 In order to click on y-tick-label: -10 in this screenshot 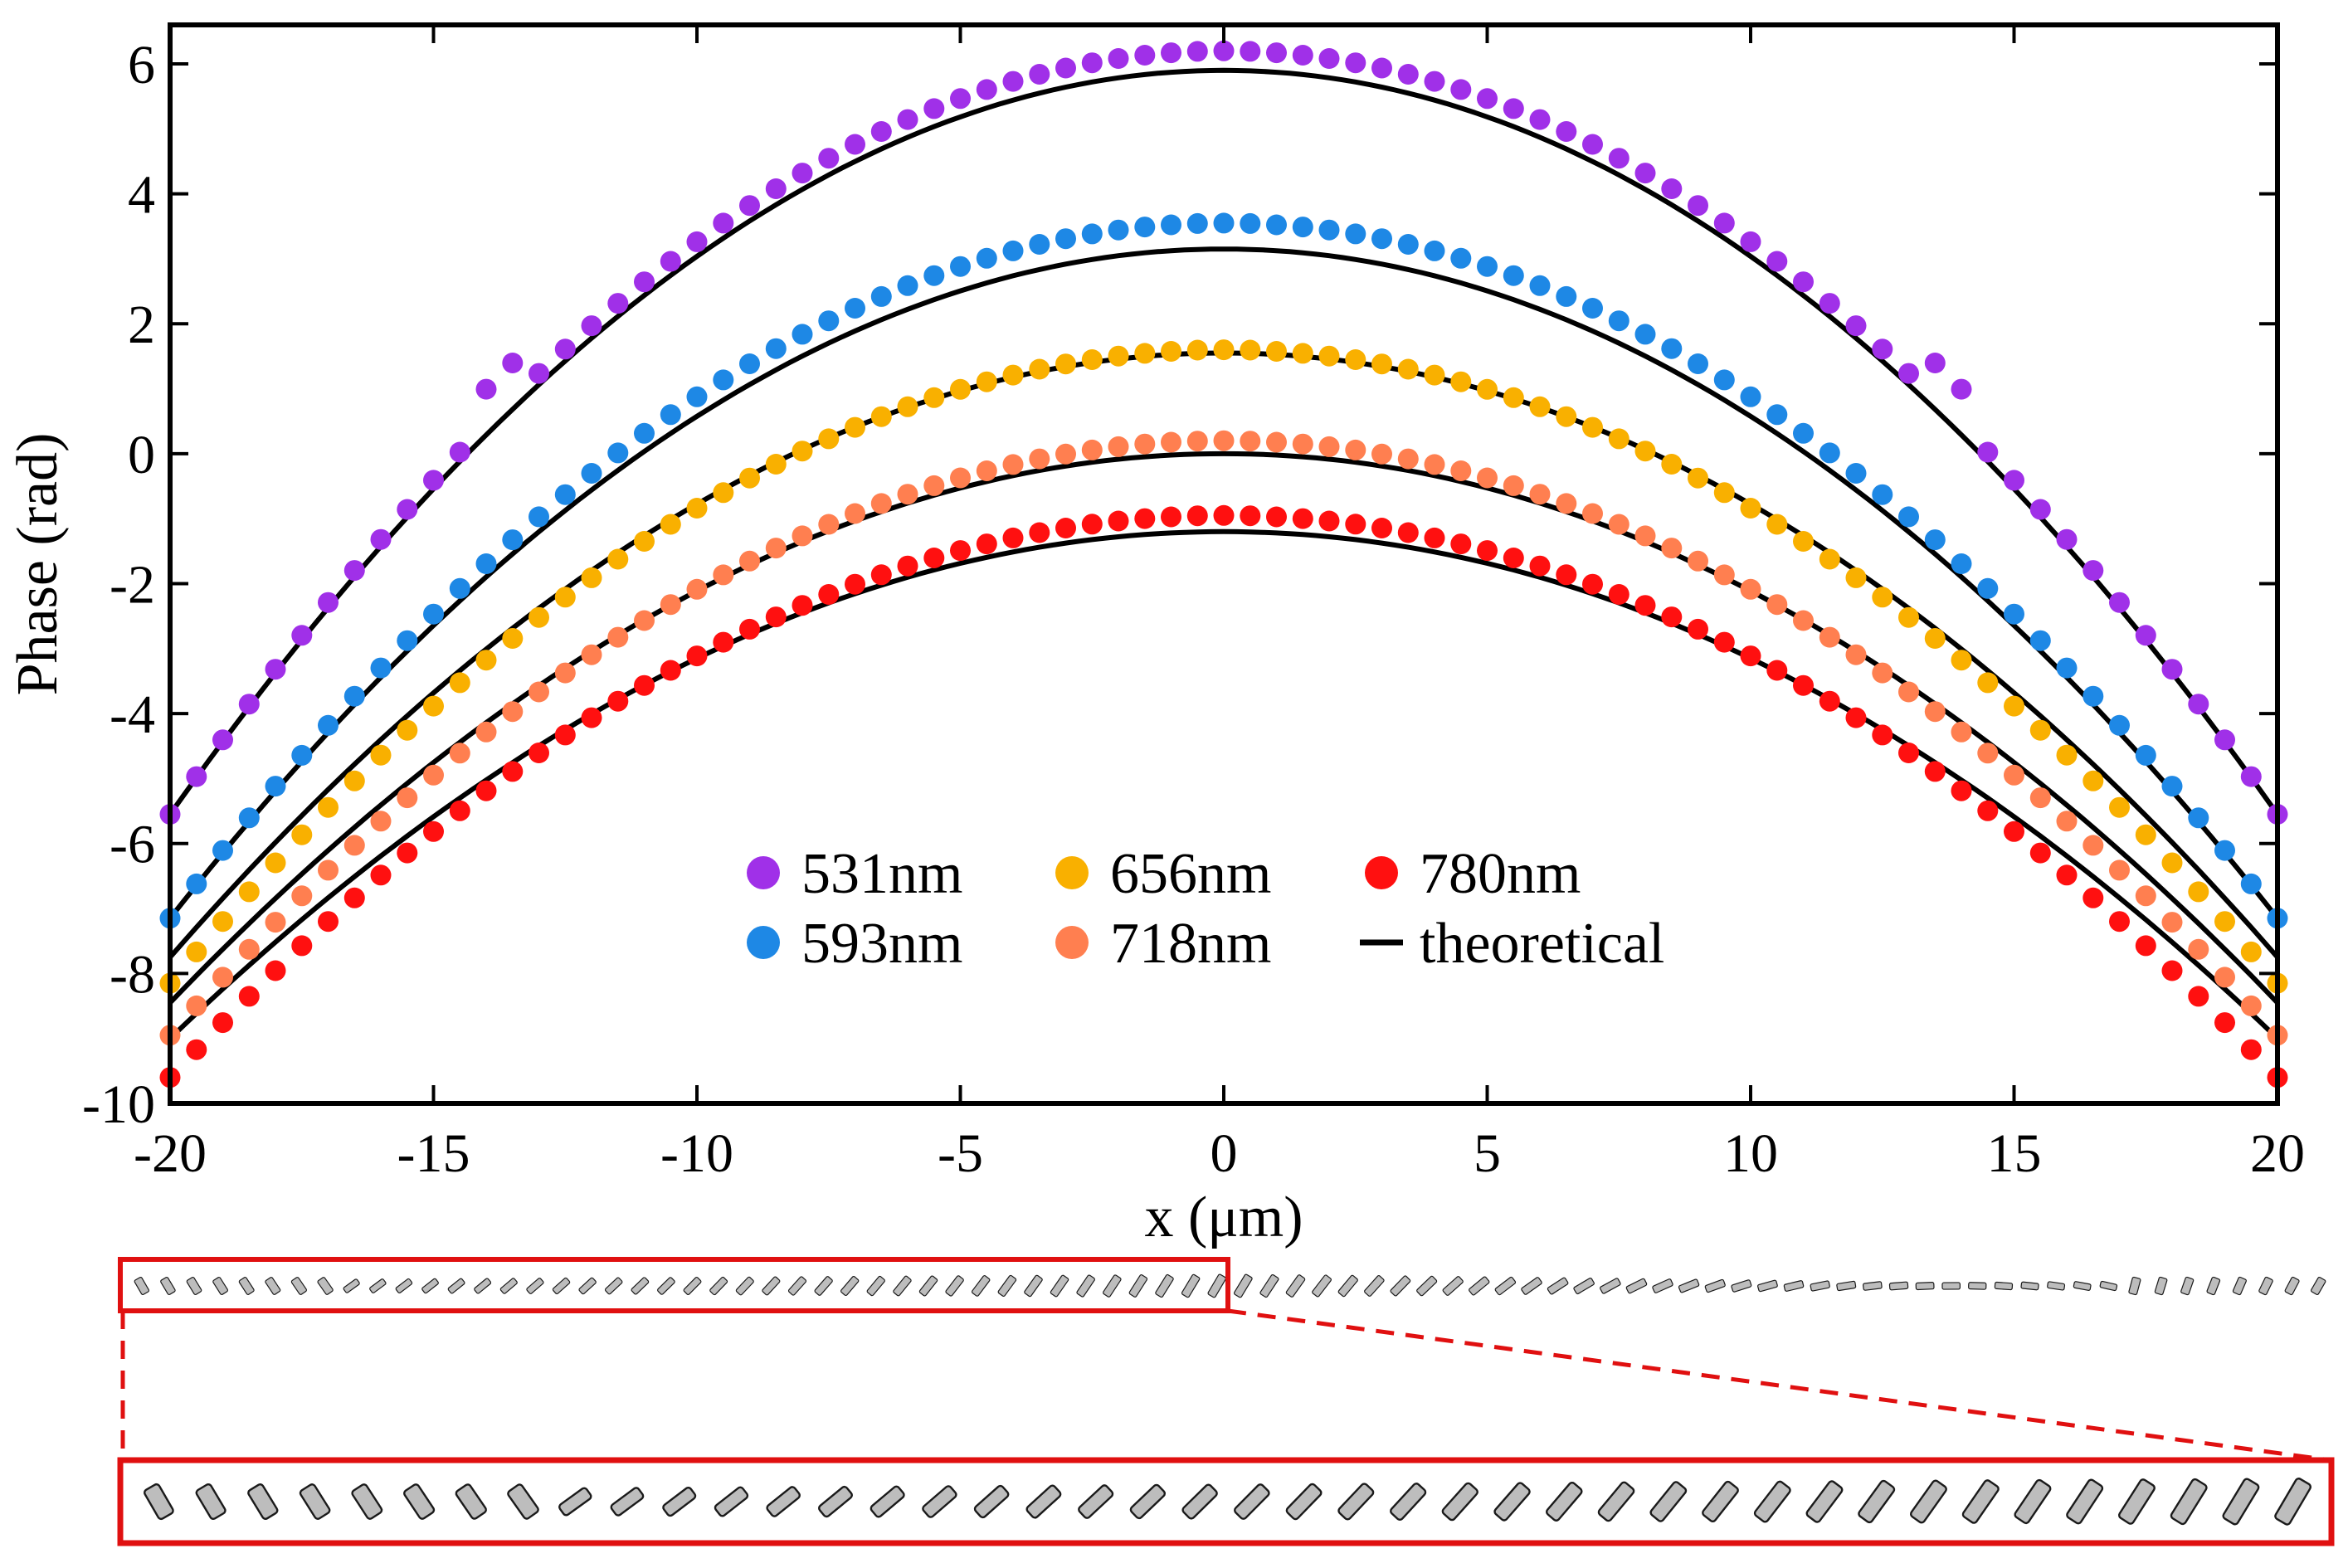, I will do `click(119, 1104)`.